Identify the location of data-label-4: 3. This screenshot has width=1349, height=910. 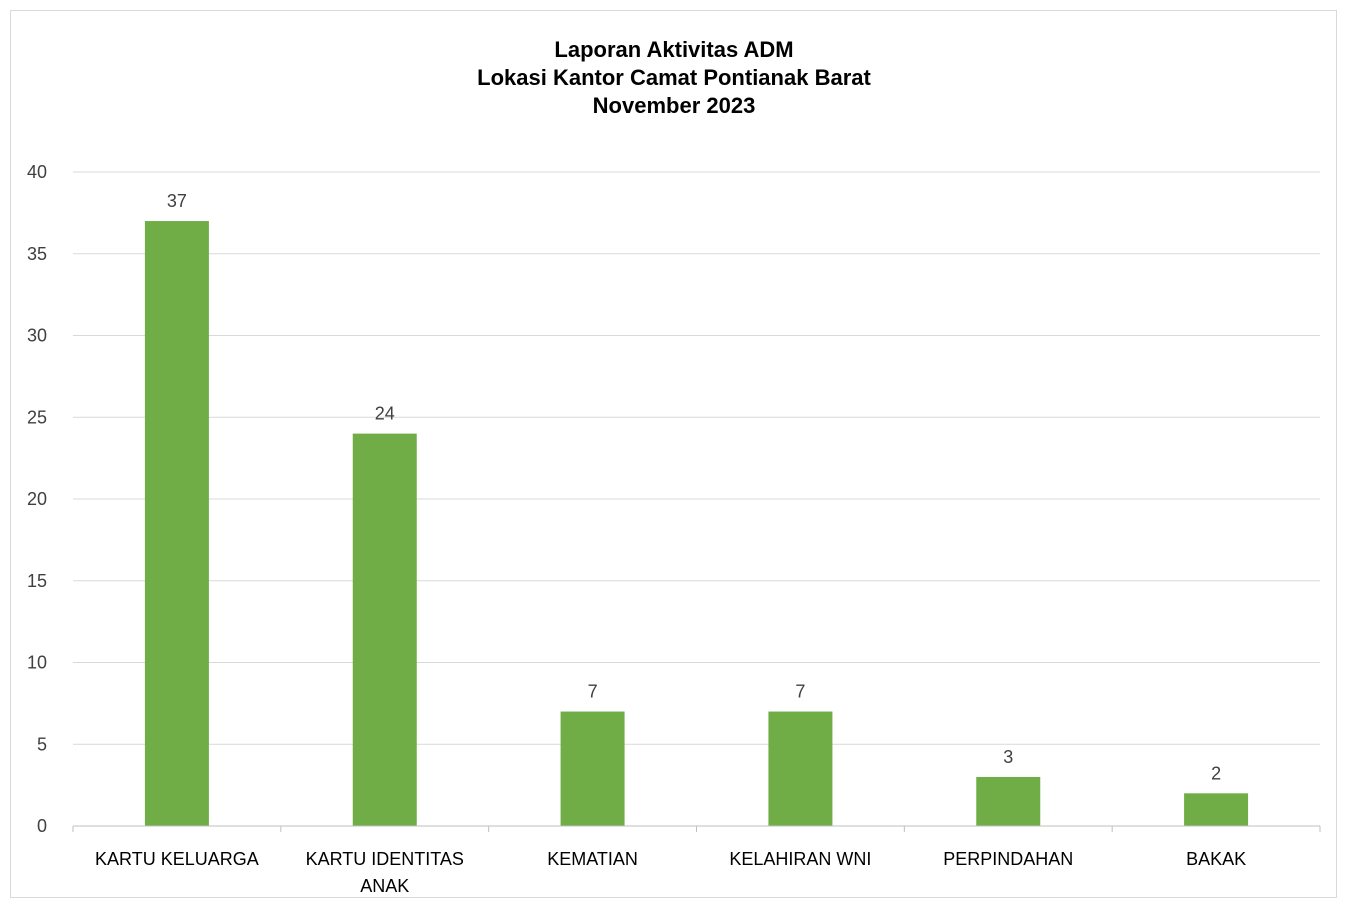
(1008, 757).